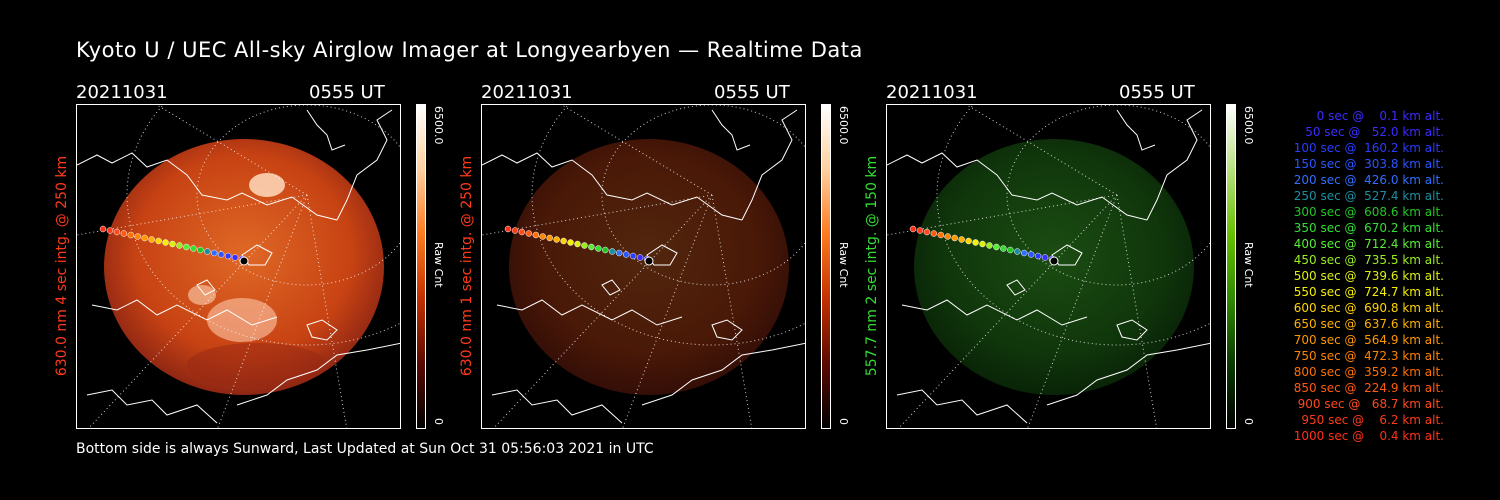 This screenshot has width=1500, height=500. I want to click on panel-wavelength-label: 557.7 nm 2 sec intg. @ 150 km, so click(872, 266).